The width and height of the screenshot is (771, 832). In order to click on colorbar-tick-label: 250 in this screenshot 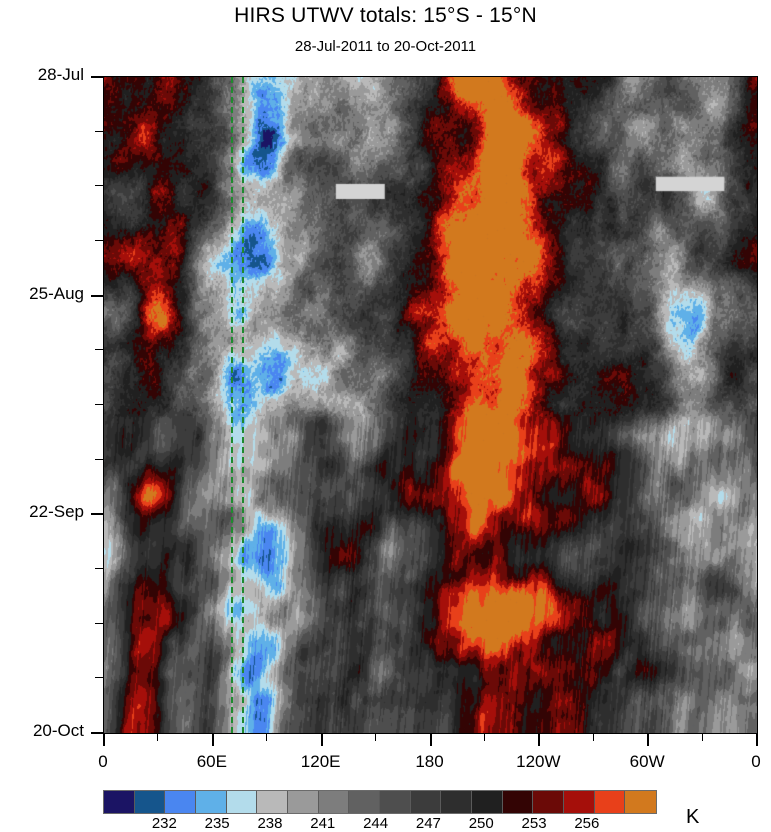, I will do `click(481, 823)`.